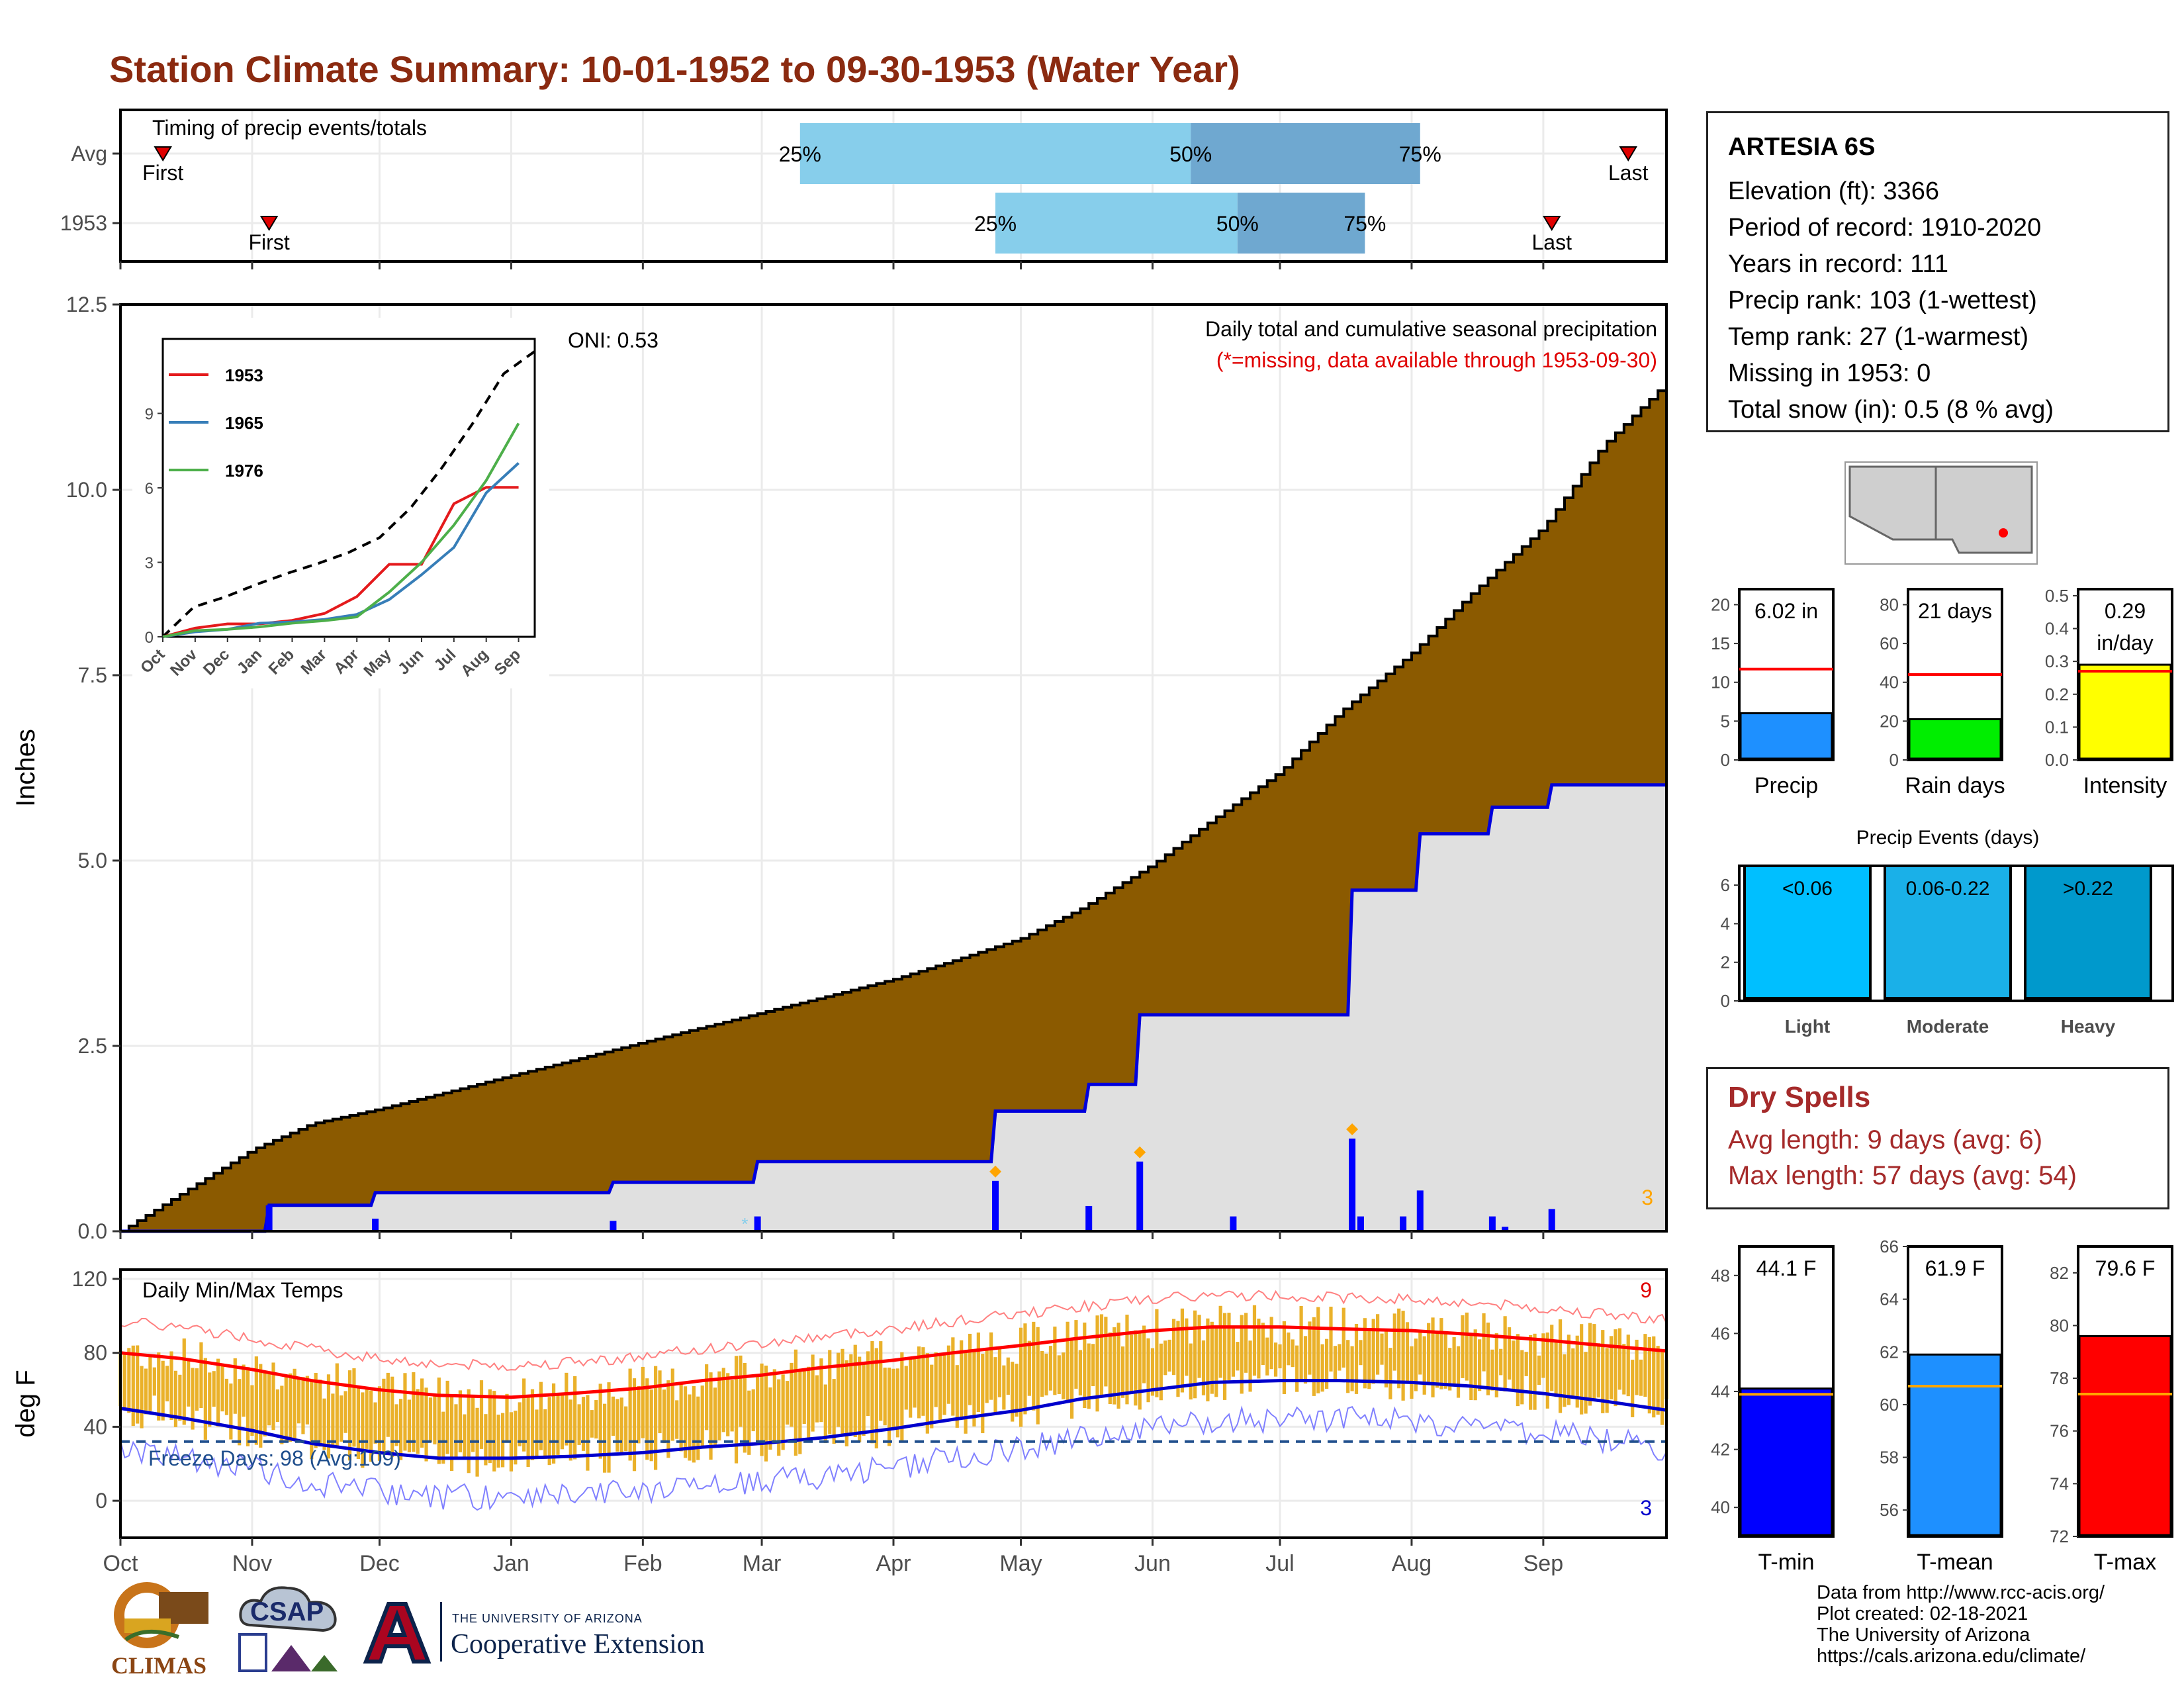  Describe the element at coordinates (1726, 721) in the screenshot. I see `precip_total-ytick-label: 5` at that location.